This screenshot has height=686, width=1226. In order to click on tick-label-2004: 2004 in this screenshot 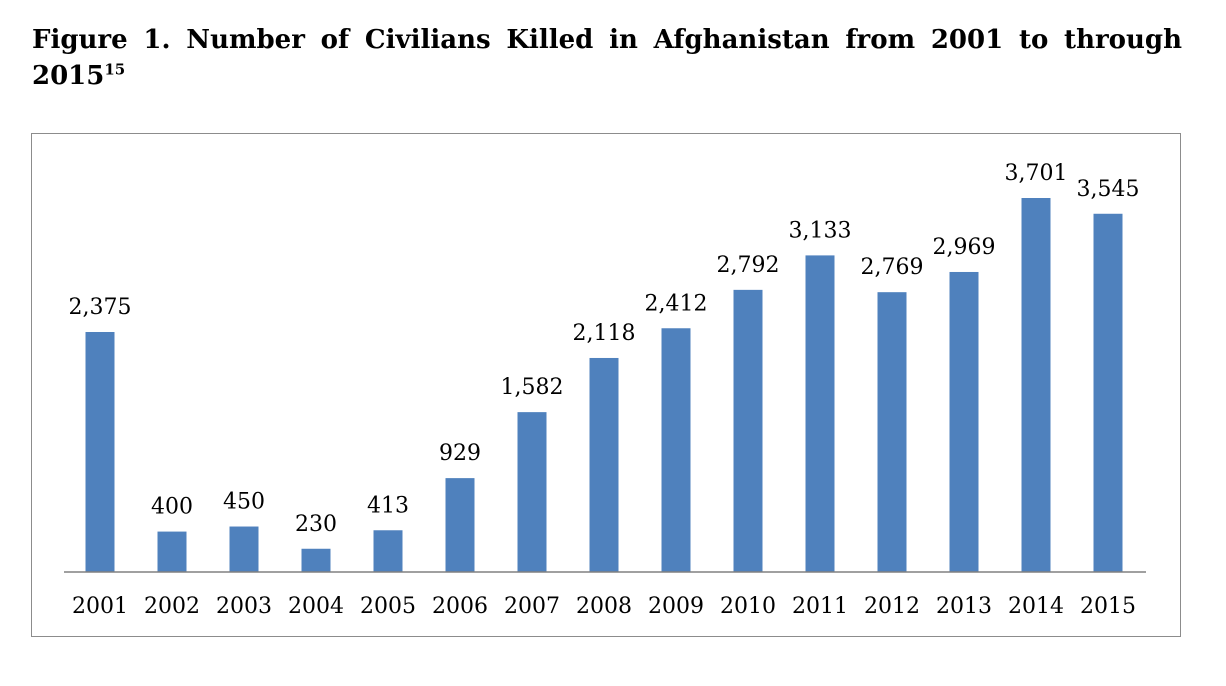, I will do `click(316, 606)`.